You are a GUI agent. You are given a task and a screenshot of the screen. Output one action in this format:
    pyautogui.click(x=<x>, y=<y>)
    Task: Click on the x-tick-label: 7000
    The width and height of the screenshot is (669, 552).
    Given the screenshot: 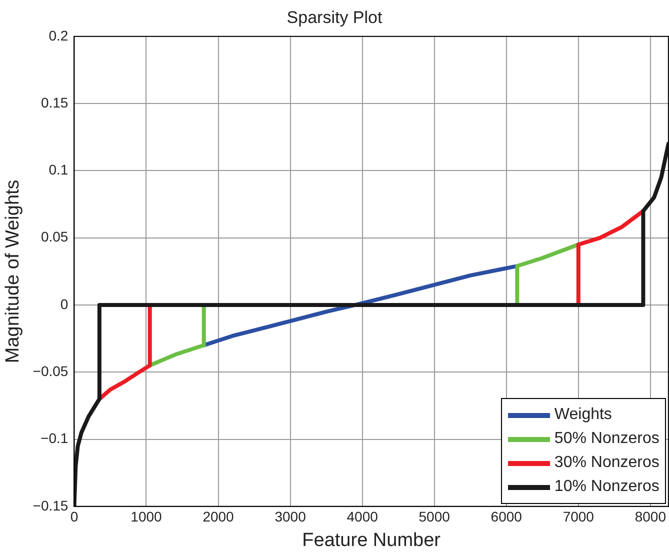 What is the action you would take?
    pyautogui.click(x=578, y=516)
    